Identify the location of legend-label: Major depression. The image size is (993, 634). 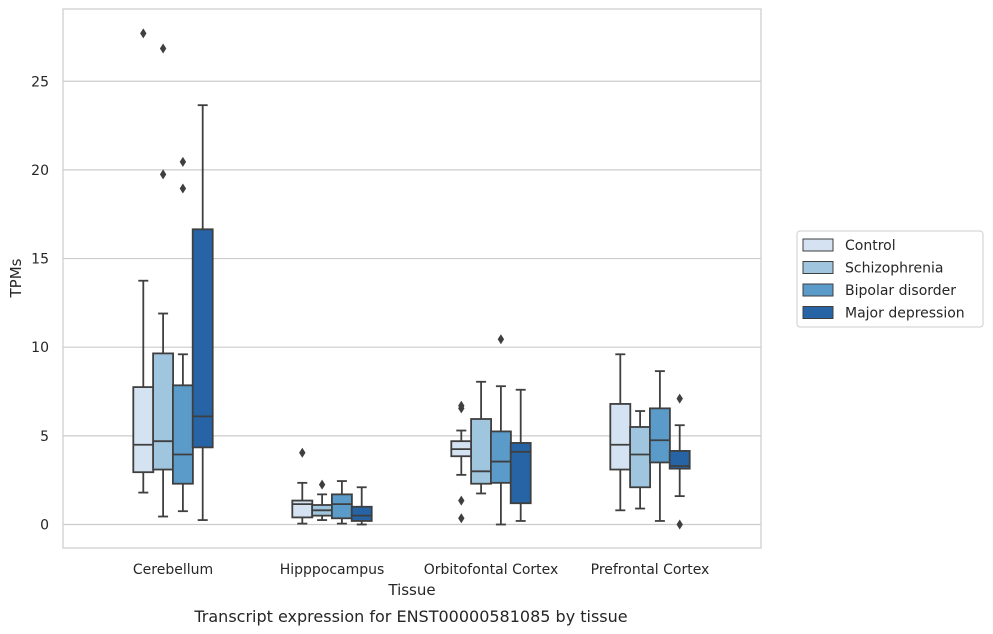
(905, 314).